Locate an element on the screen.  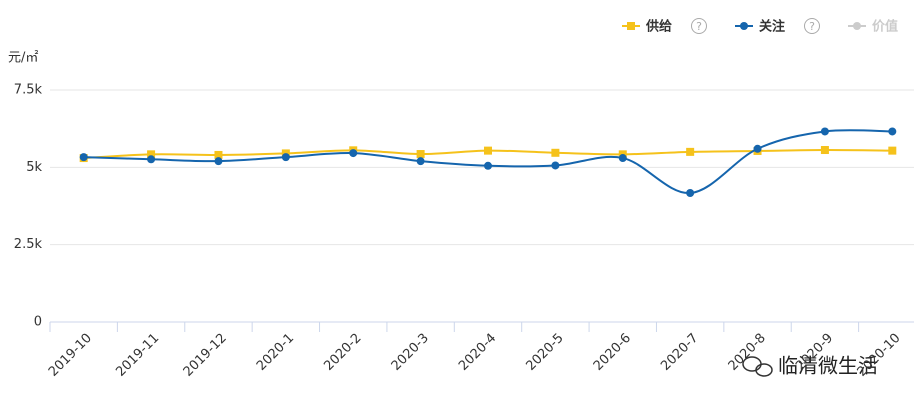
y-tick-label: 7.5k is located at coordinates (28, 90).